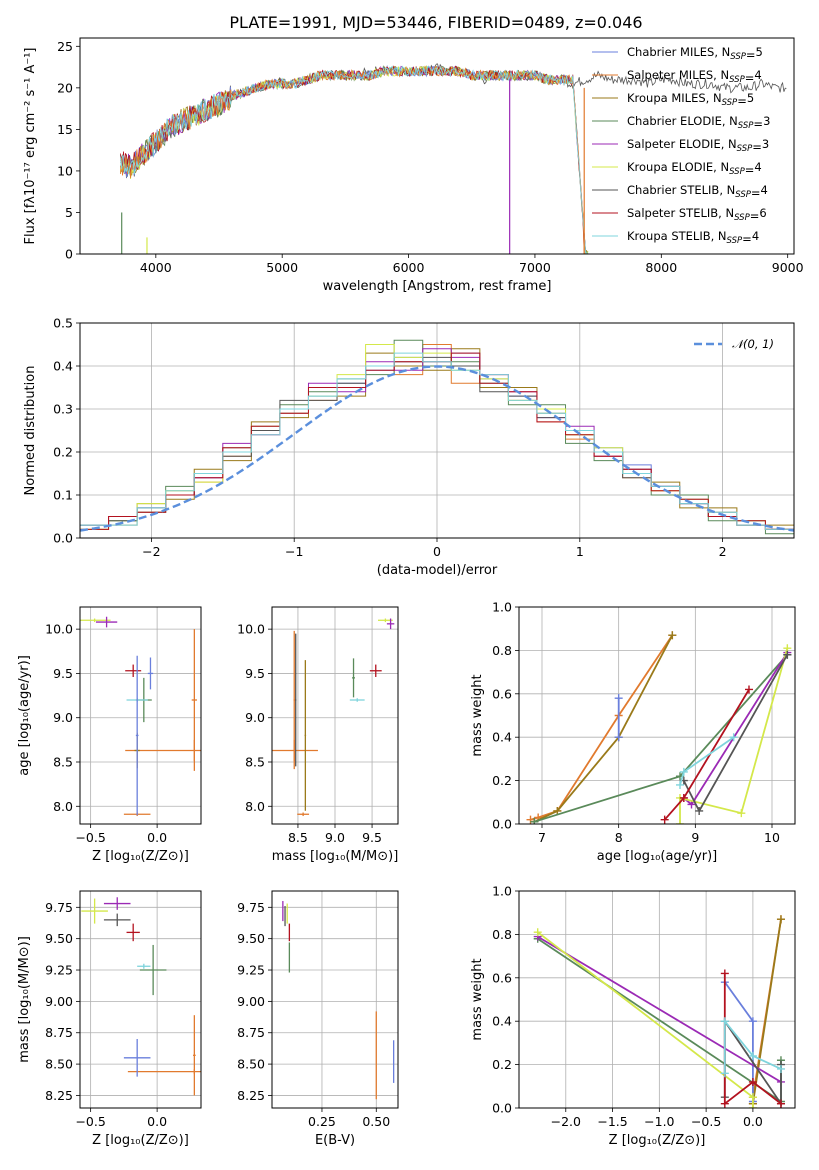 Image resolution: width=819 pixels, height=1170 pixels. What do you see at coordinates (90, 1121) in the screenshot?
I see `x-tick-label: −0.5` at bounding box center [90, 1121].